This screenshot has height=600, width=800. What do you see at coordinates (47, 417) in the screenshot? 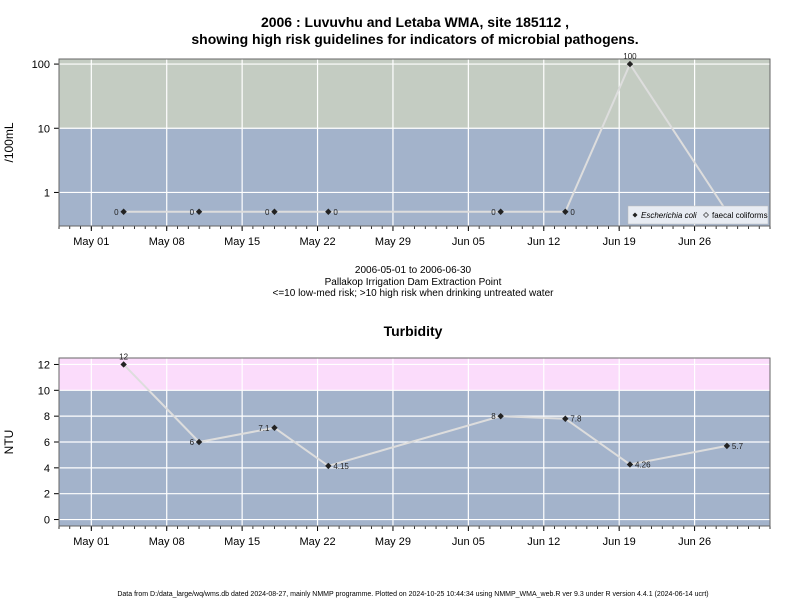
I see `y-tick-label: 8` at bounding box center [47, 417].